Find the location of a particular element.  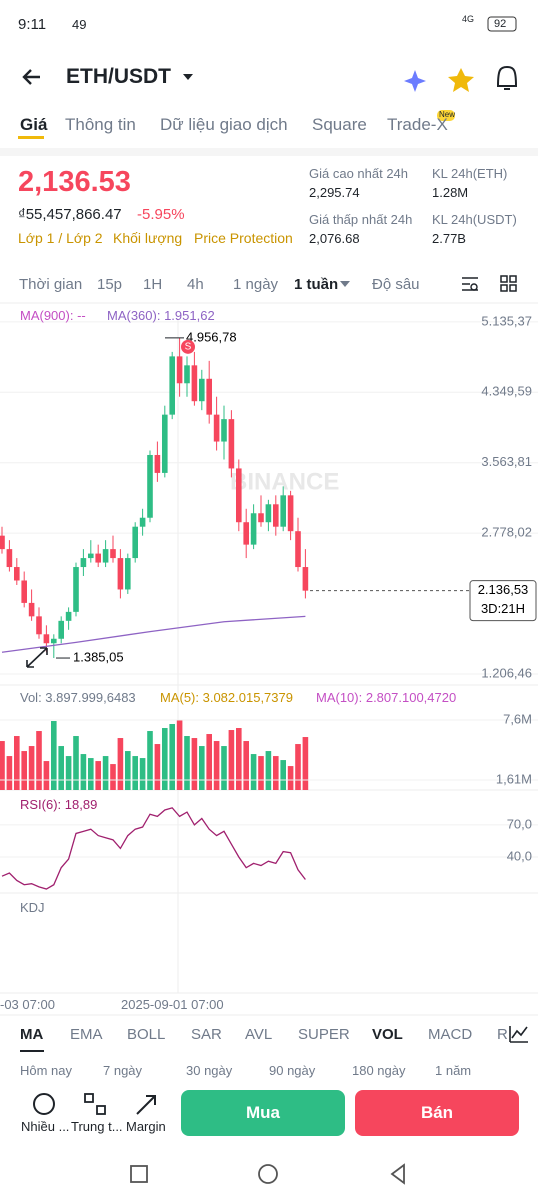

indicator-tab: VOL is located at coordinates (387, 1034).